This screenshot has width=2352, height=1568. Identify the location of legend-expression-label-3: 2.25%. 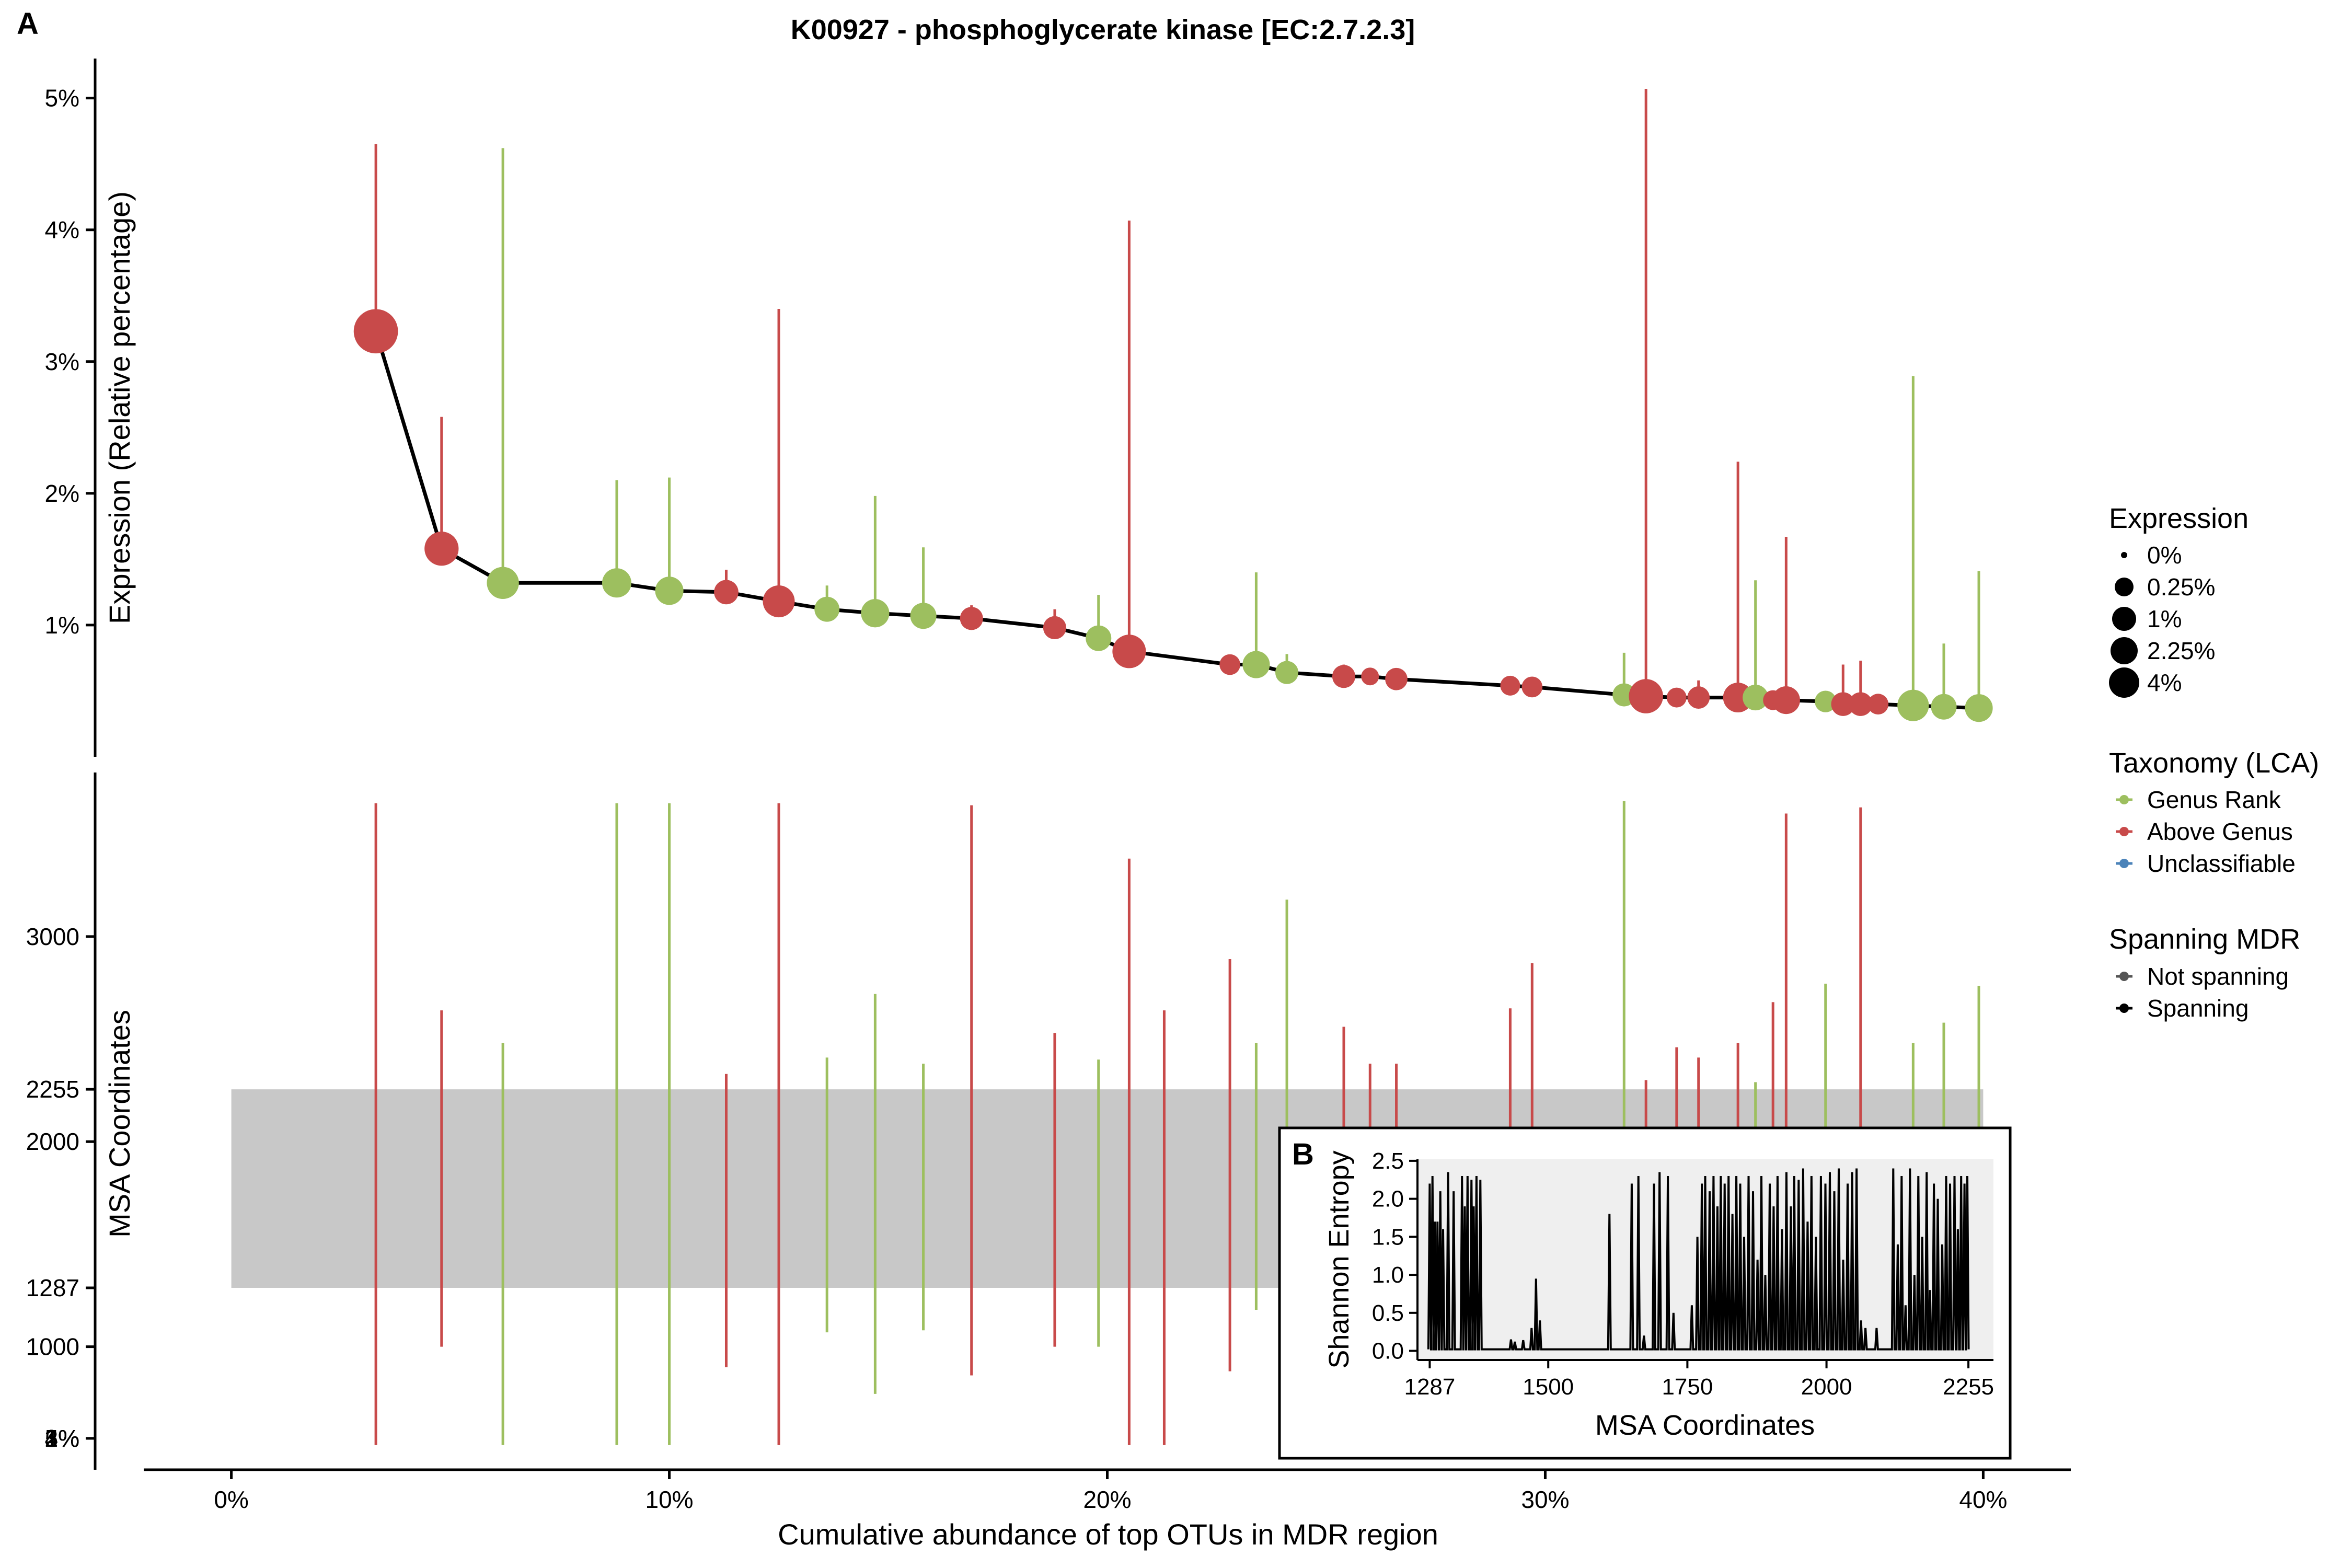
(2181, 650).